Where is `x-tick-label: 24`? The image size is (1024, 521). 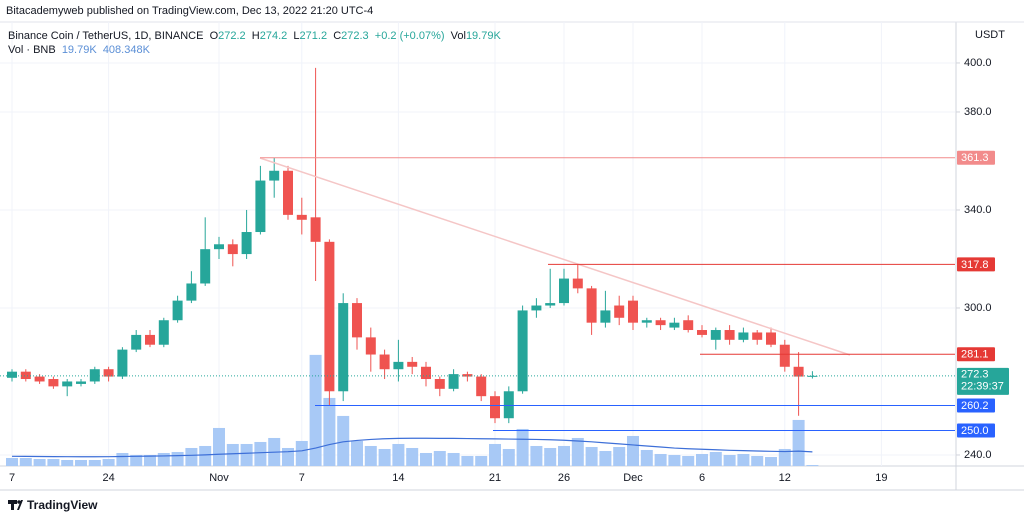
x-tick-label: 24 is located at coordinates (108, 478).